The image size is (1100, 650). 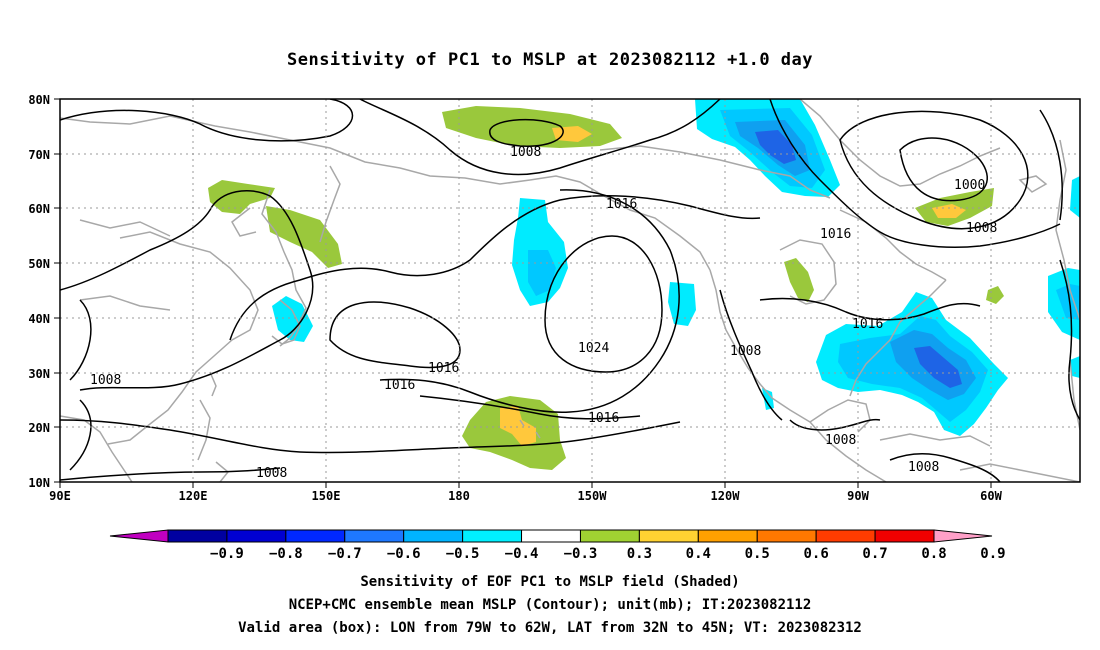 What do you see at coordinates (840, 416) in the screenshot?
I see `coast-gulf` at bounding box center [840, 416].